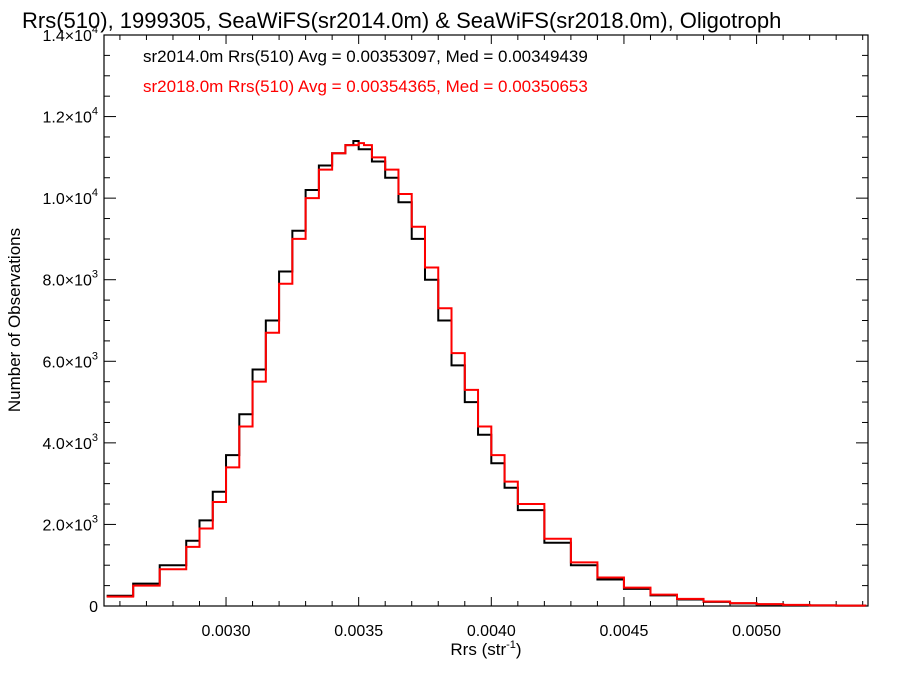 The height and width of the screenshot is (675, 900). Describe the element at coordinates (519, 649) in the screenshot. I see `x-axis-title-end: )` at that location.